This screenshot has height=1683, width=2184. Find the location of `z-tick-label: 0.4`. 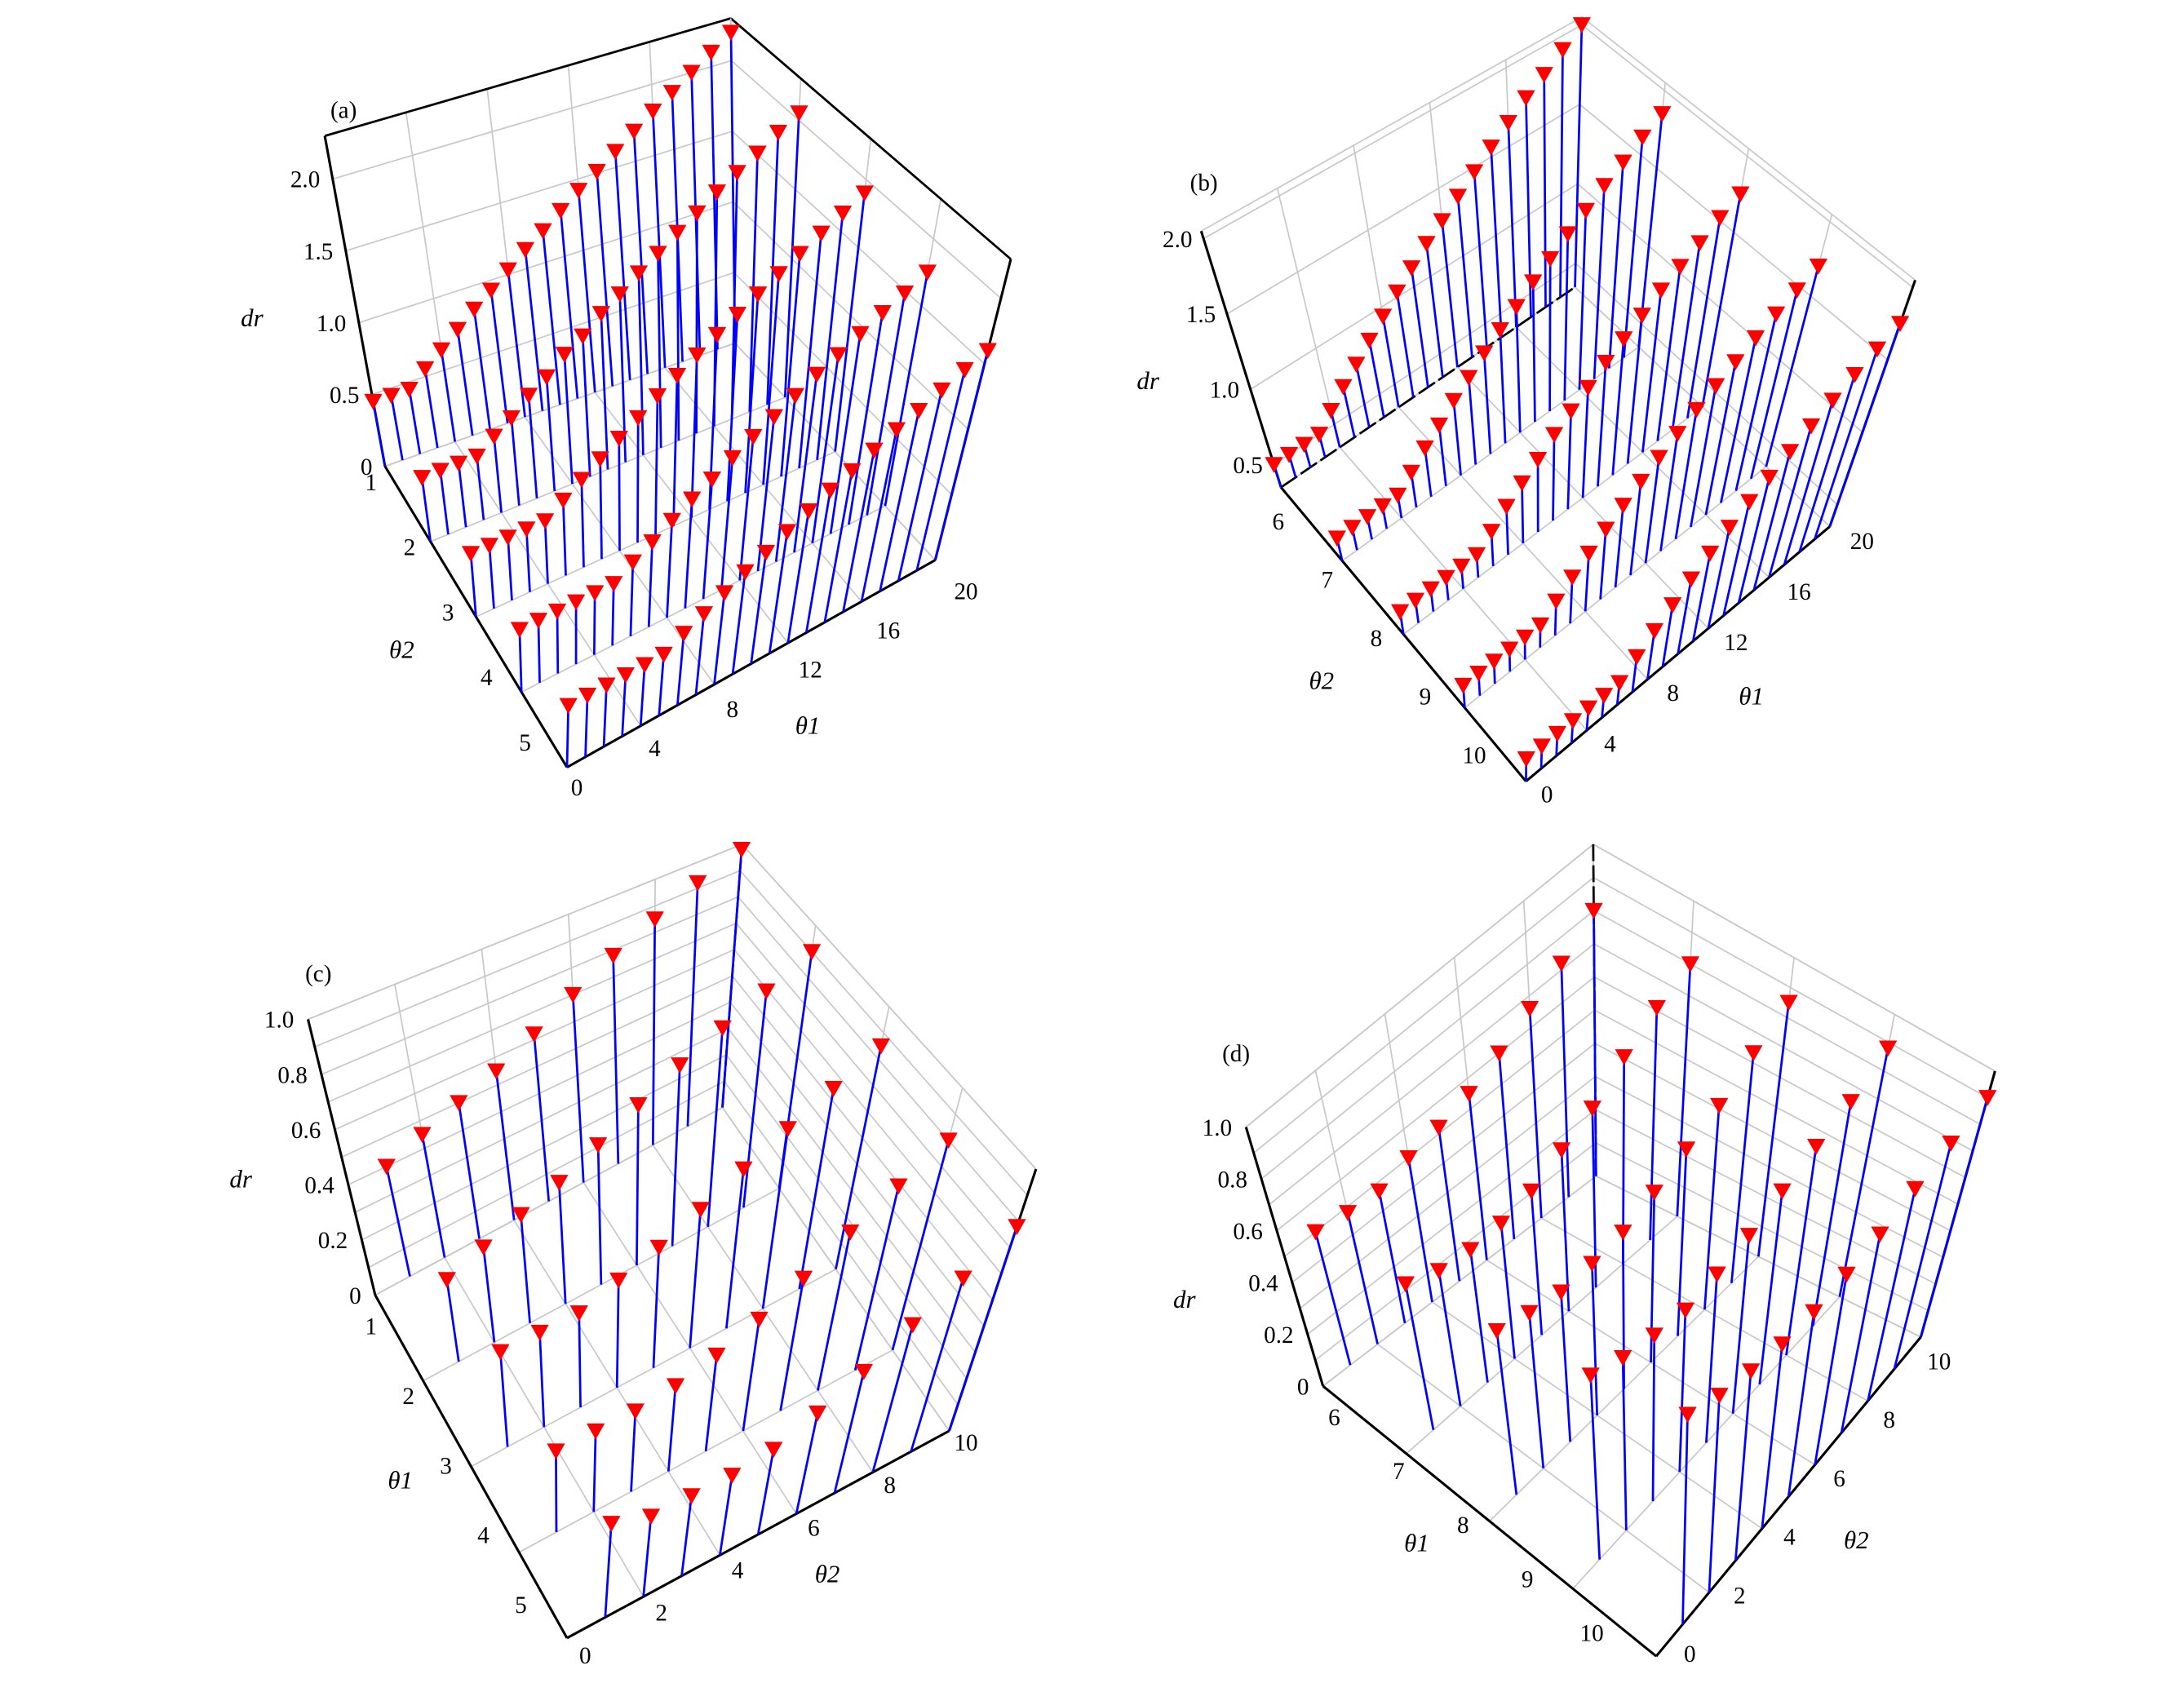

z-tick-label: 0.4 is located at coordinates (1263, 1283).